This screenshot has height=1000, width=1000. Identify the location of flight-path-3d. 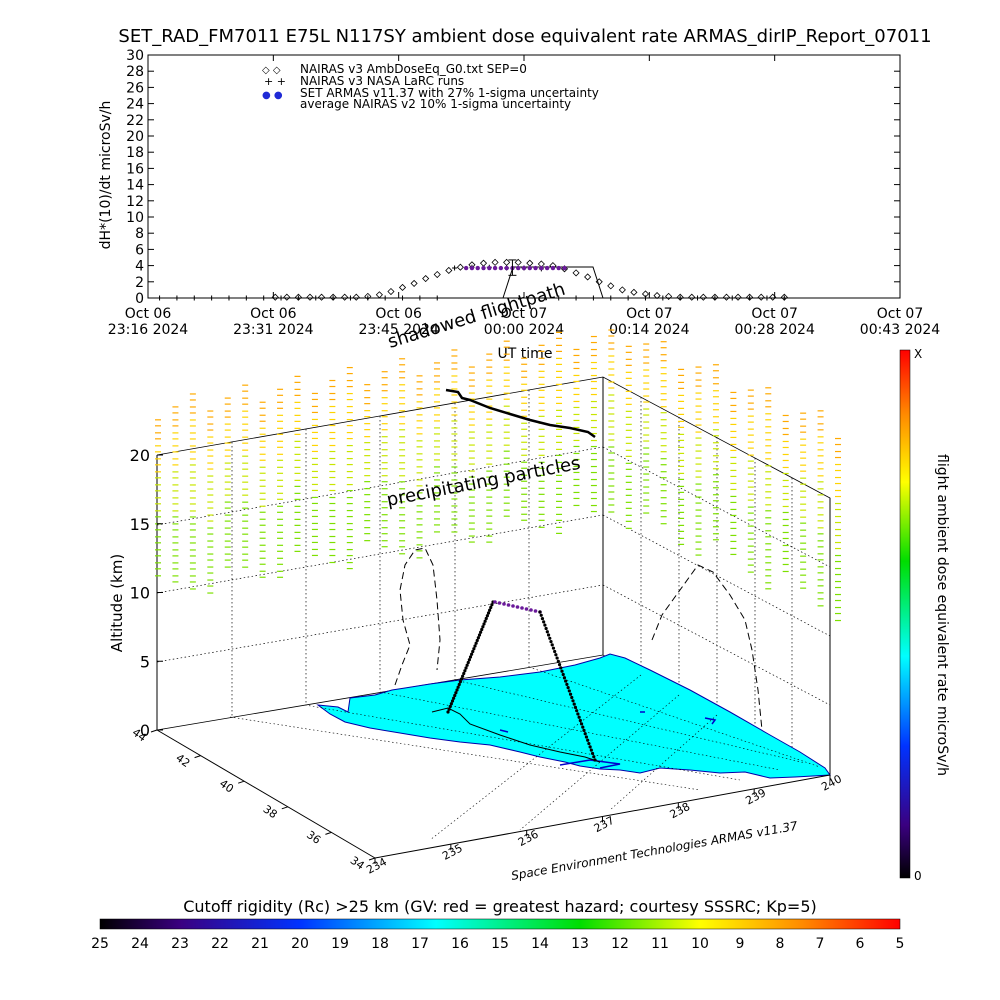
(521, 681).